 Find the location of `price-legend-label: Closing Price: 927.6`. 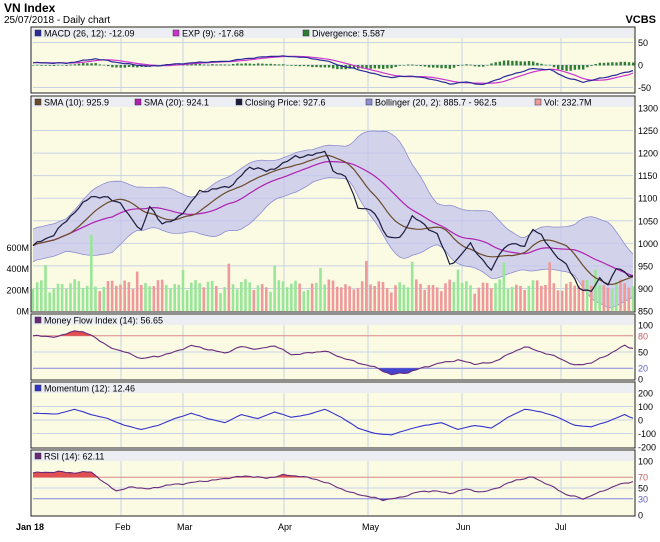

price-legend-label: Closing Price: 927.6 is located at coordinates (285, 103).